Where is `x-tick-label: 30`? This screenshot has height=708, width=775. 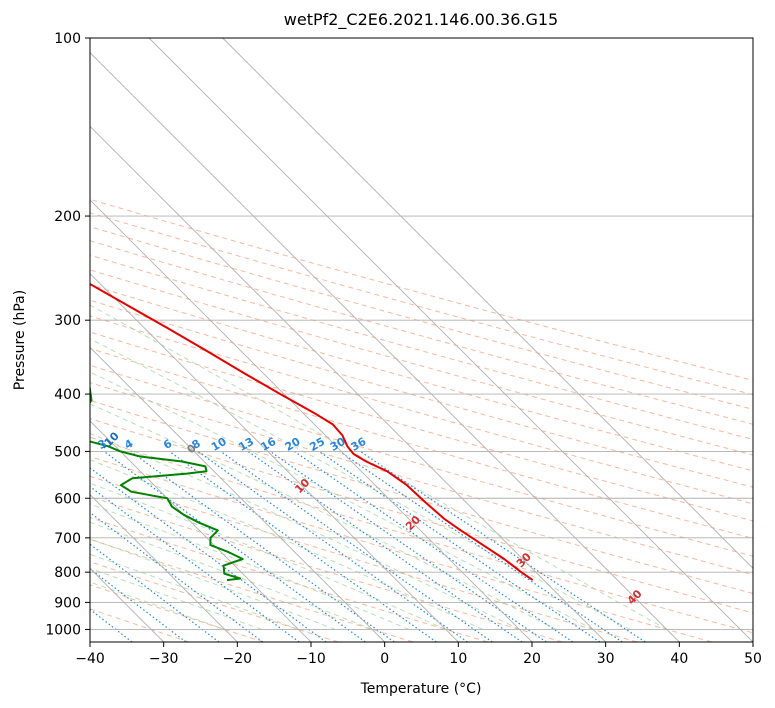
x-tick-label: 30 is located at coordinates (606, 659).